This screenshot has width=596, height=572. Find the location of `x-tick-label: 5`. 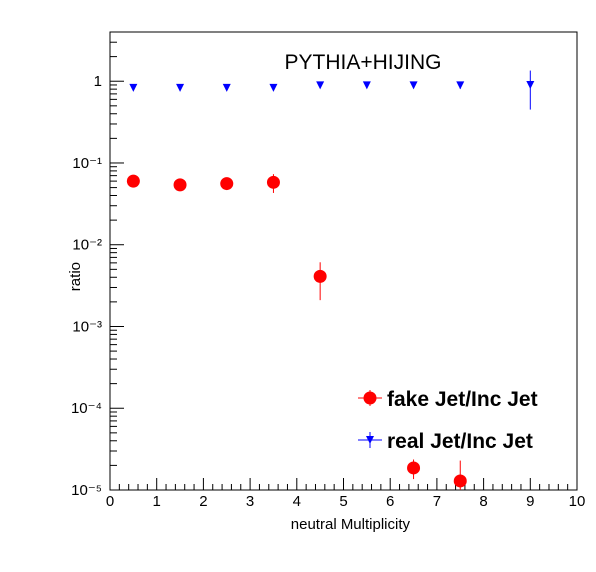

x-tick-label: 5 is located at coordinates (343, 501).